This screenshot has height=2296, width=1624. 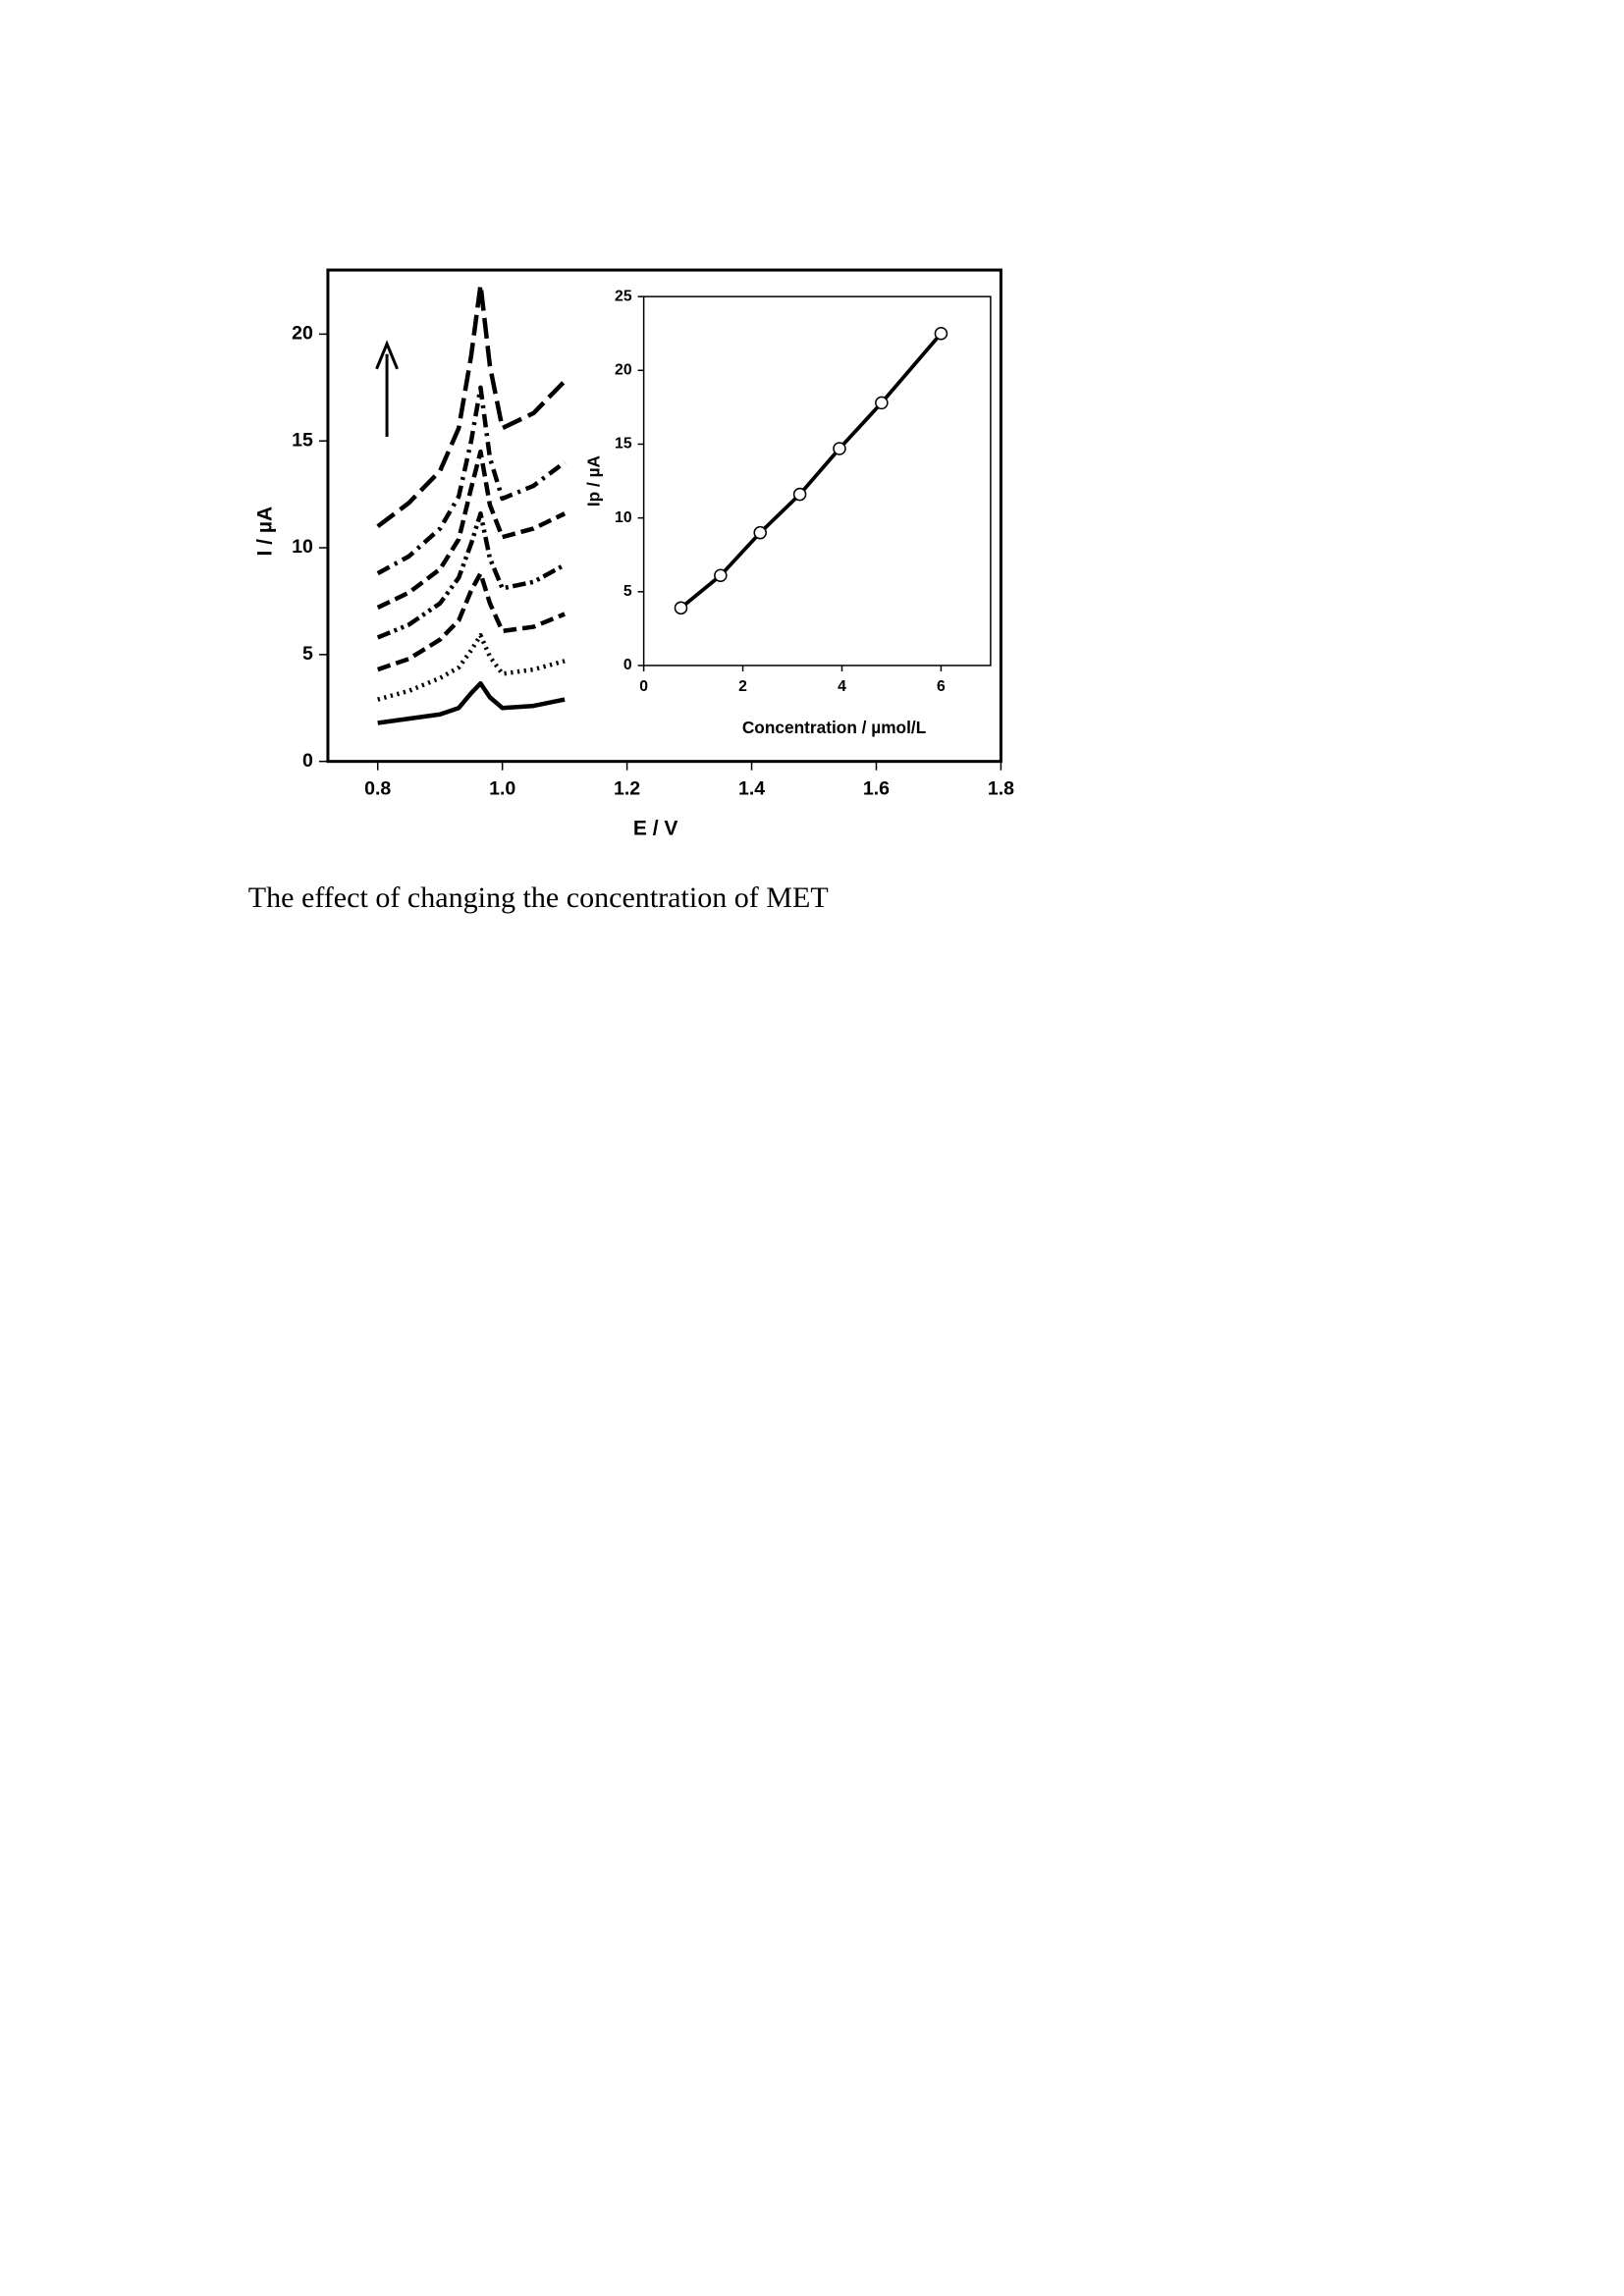 I want to click on y-axis-label: I / µA, so click(x=264, y=532).